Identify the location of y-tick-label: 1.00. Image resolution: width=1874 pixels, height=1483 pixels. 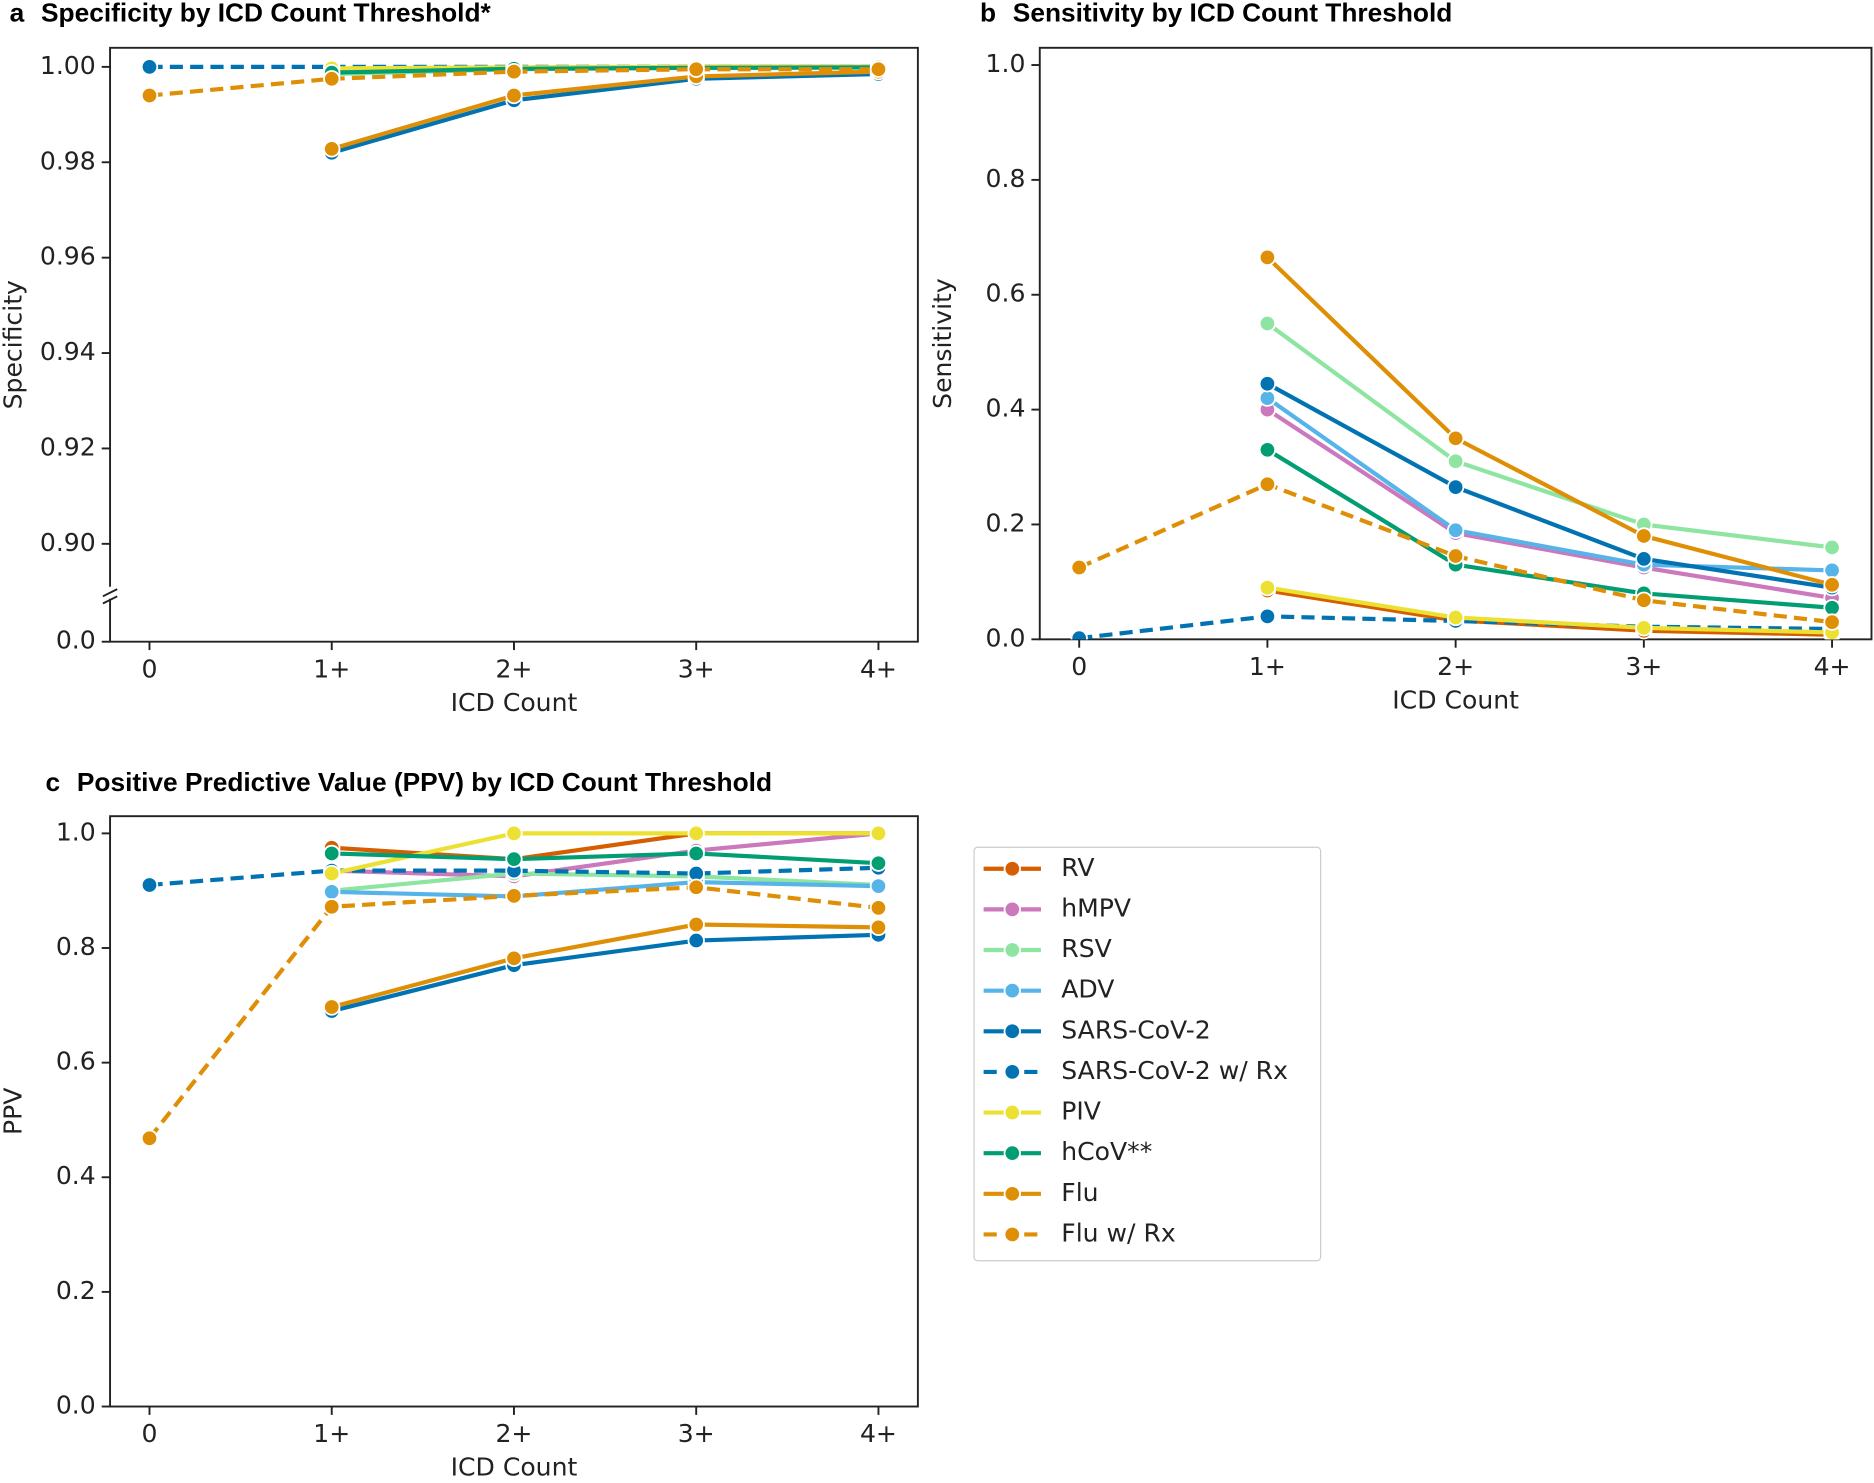
(68, 65).